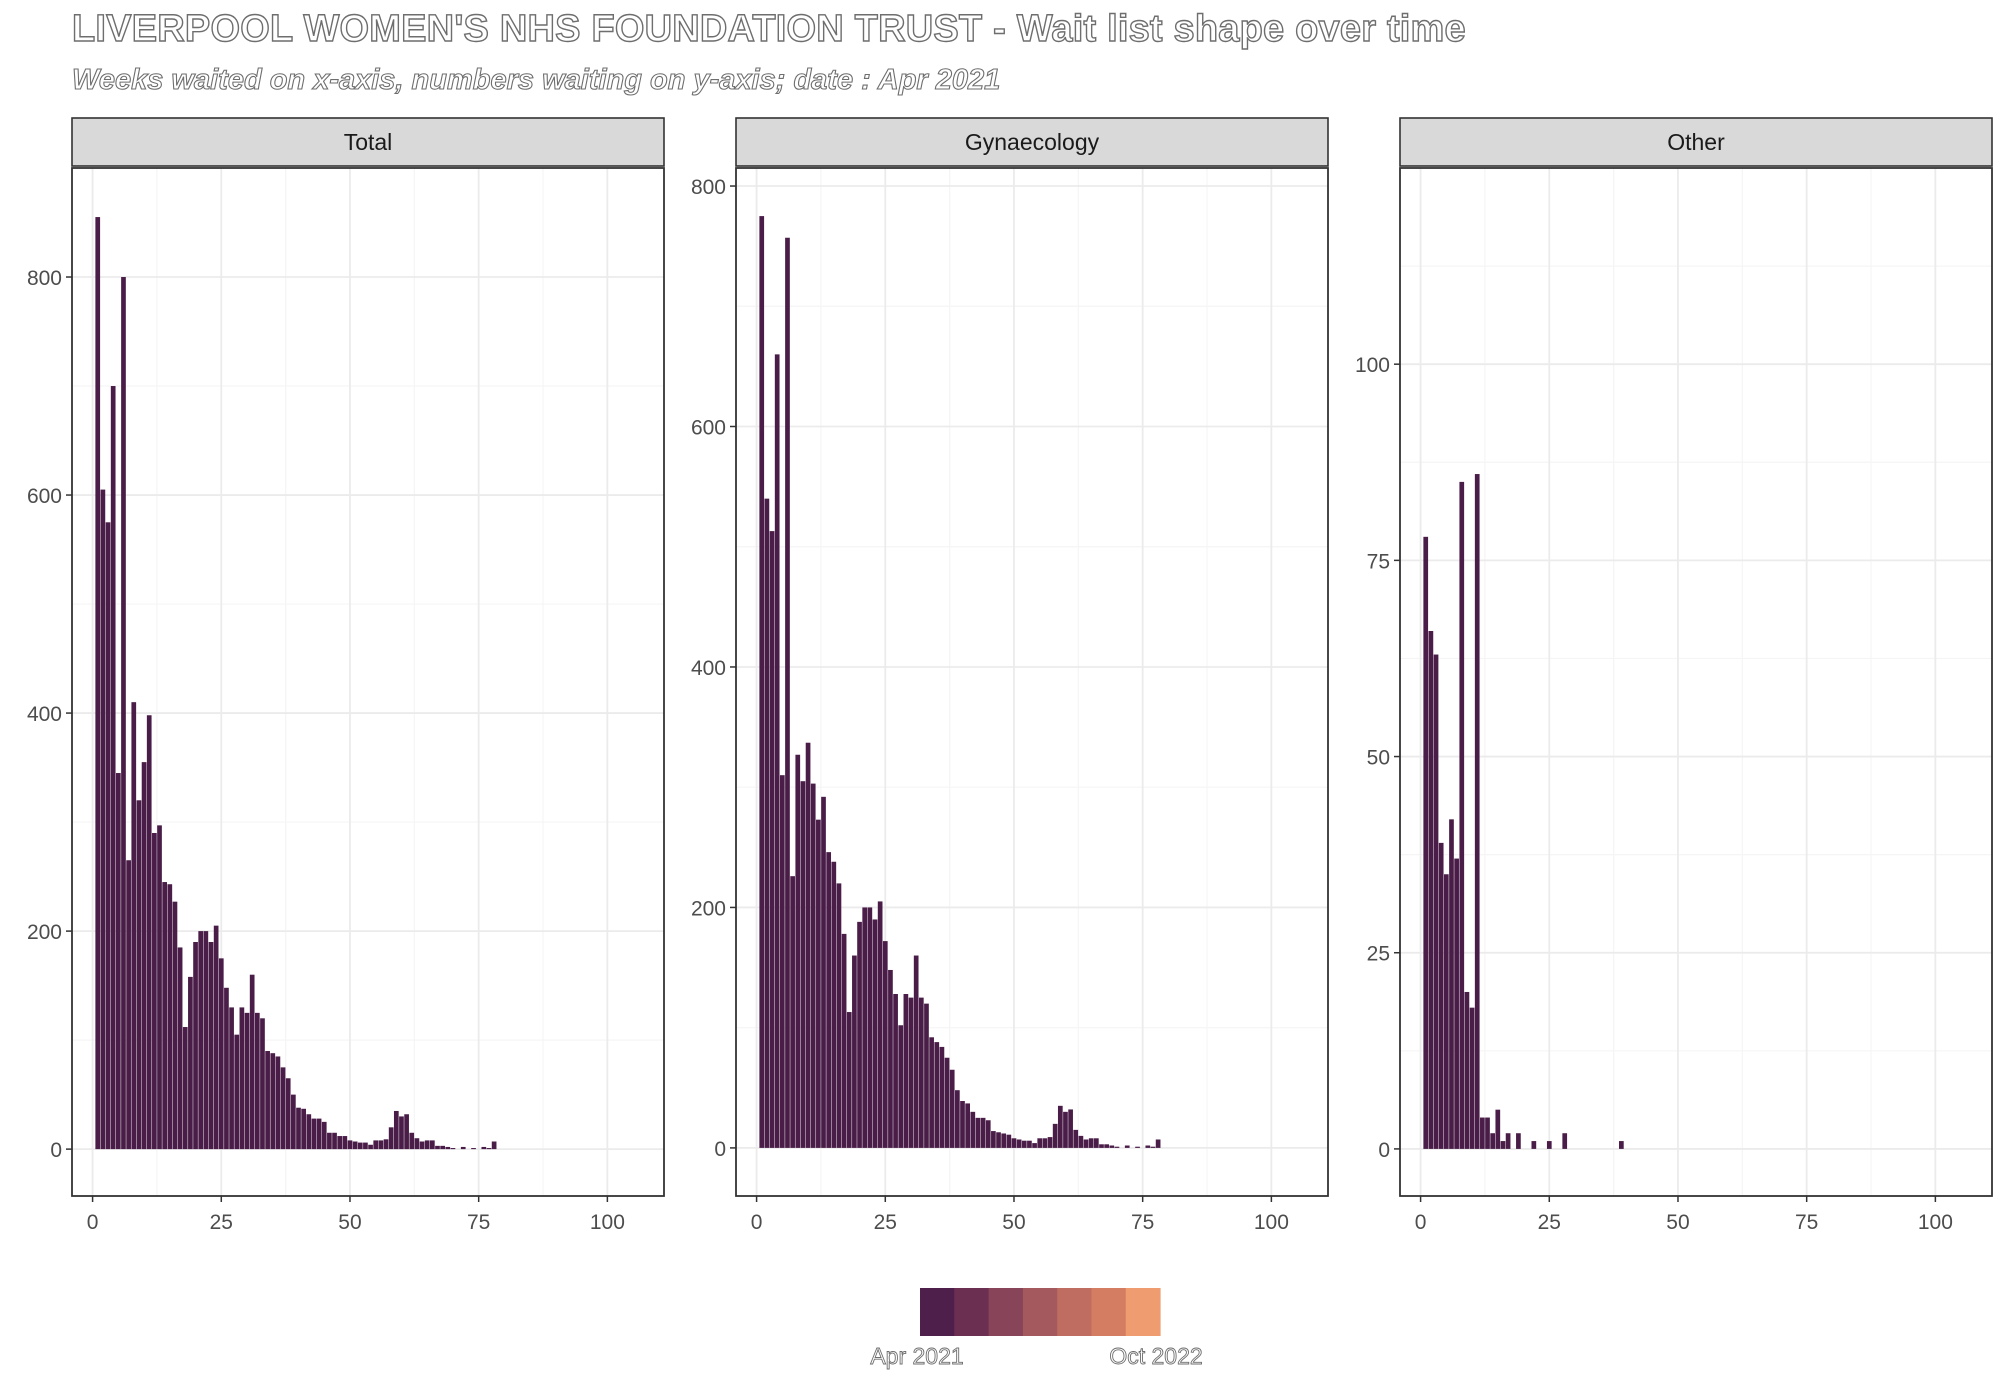  What do you see at coordinates (1036, 1328) in the screenshot?
I see `color-legend: Apr 2021 Oct 2022` at bounding box center [1036, 1328].